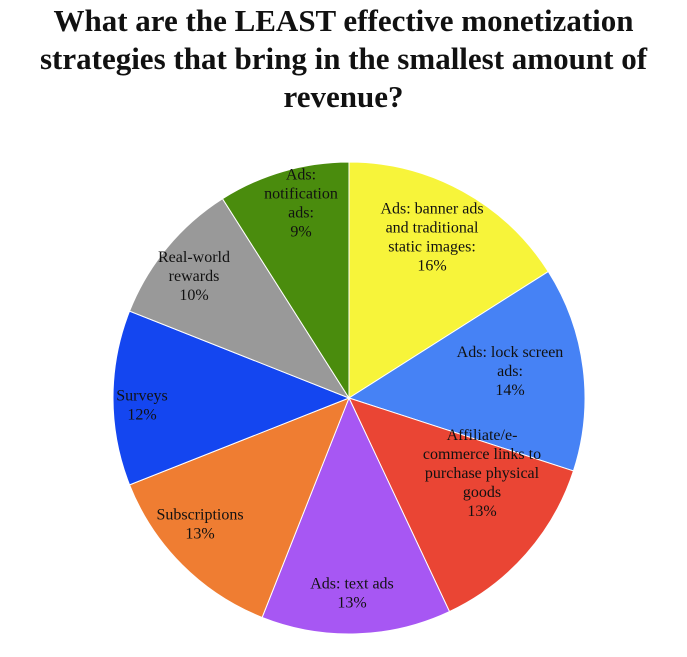 The width and height of the screenshot is (687, 657). Describe the element at coordinates (482, 492) in the screenshot. I see `slice-label-line: goods` at that location.